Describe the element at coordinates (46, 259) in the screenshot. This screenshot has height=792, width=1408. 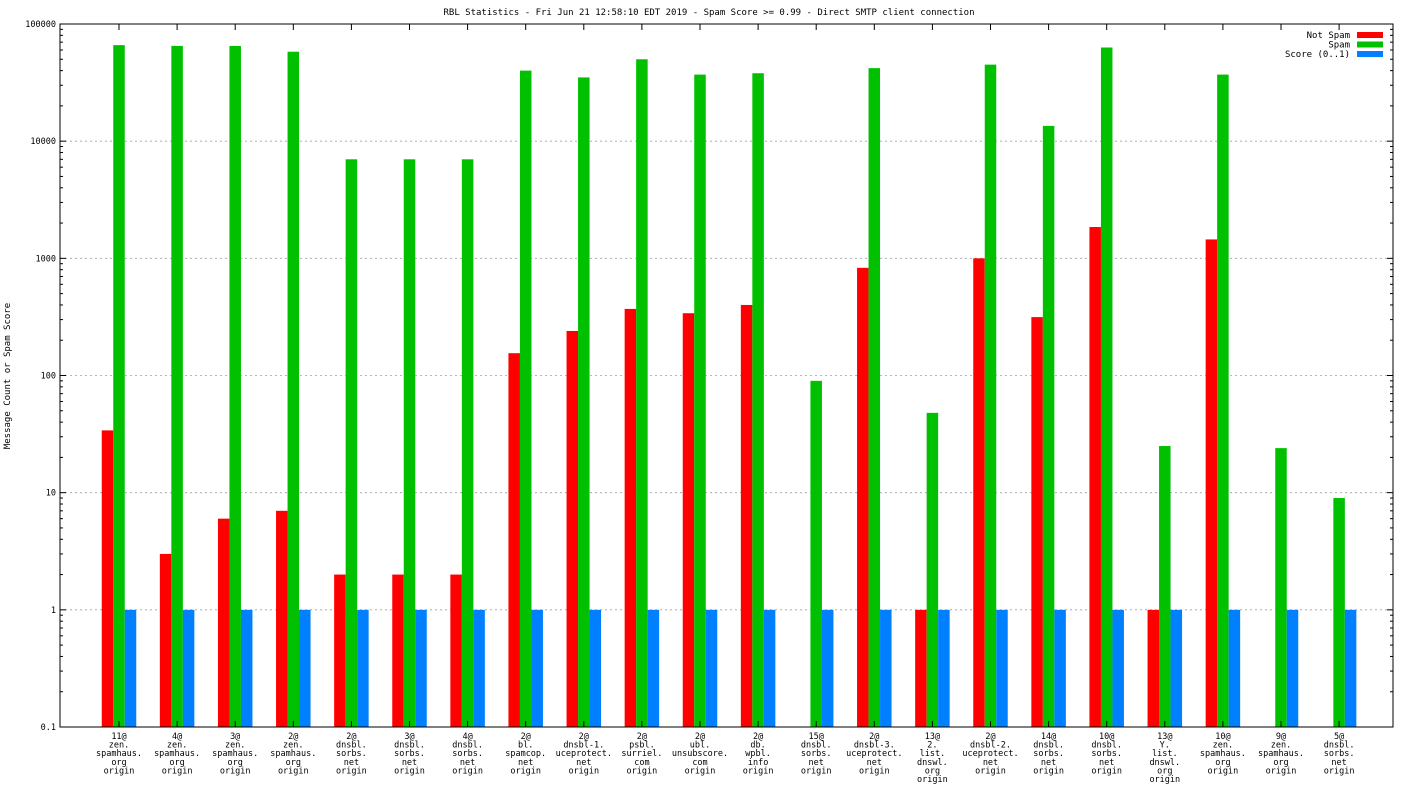
I see `y-tick-label: 1000` at that location.